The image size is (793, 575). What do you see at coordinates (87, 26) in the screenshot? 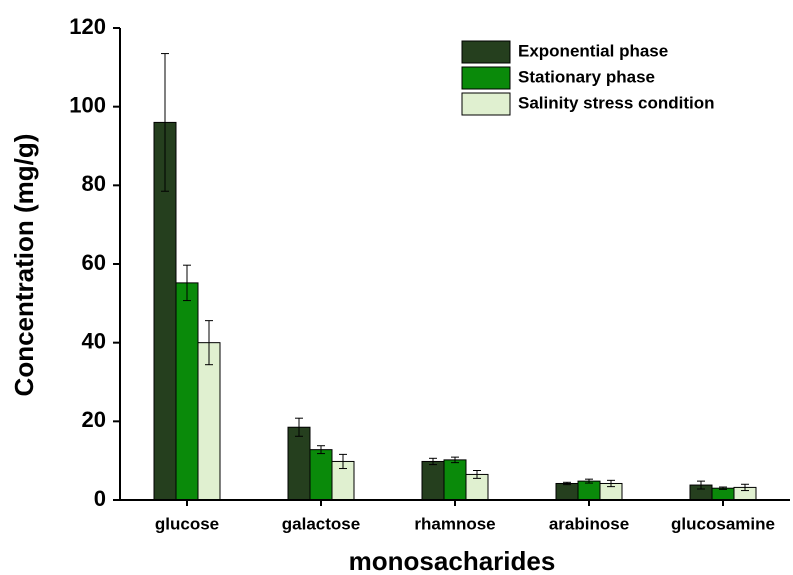
I see `y-tick-label: 120` at bounding box center [87, 26].